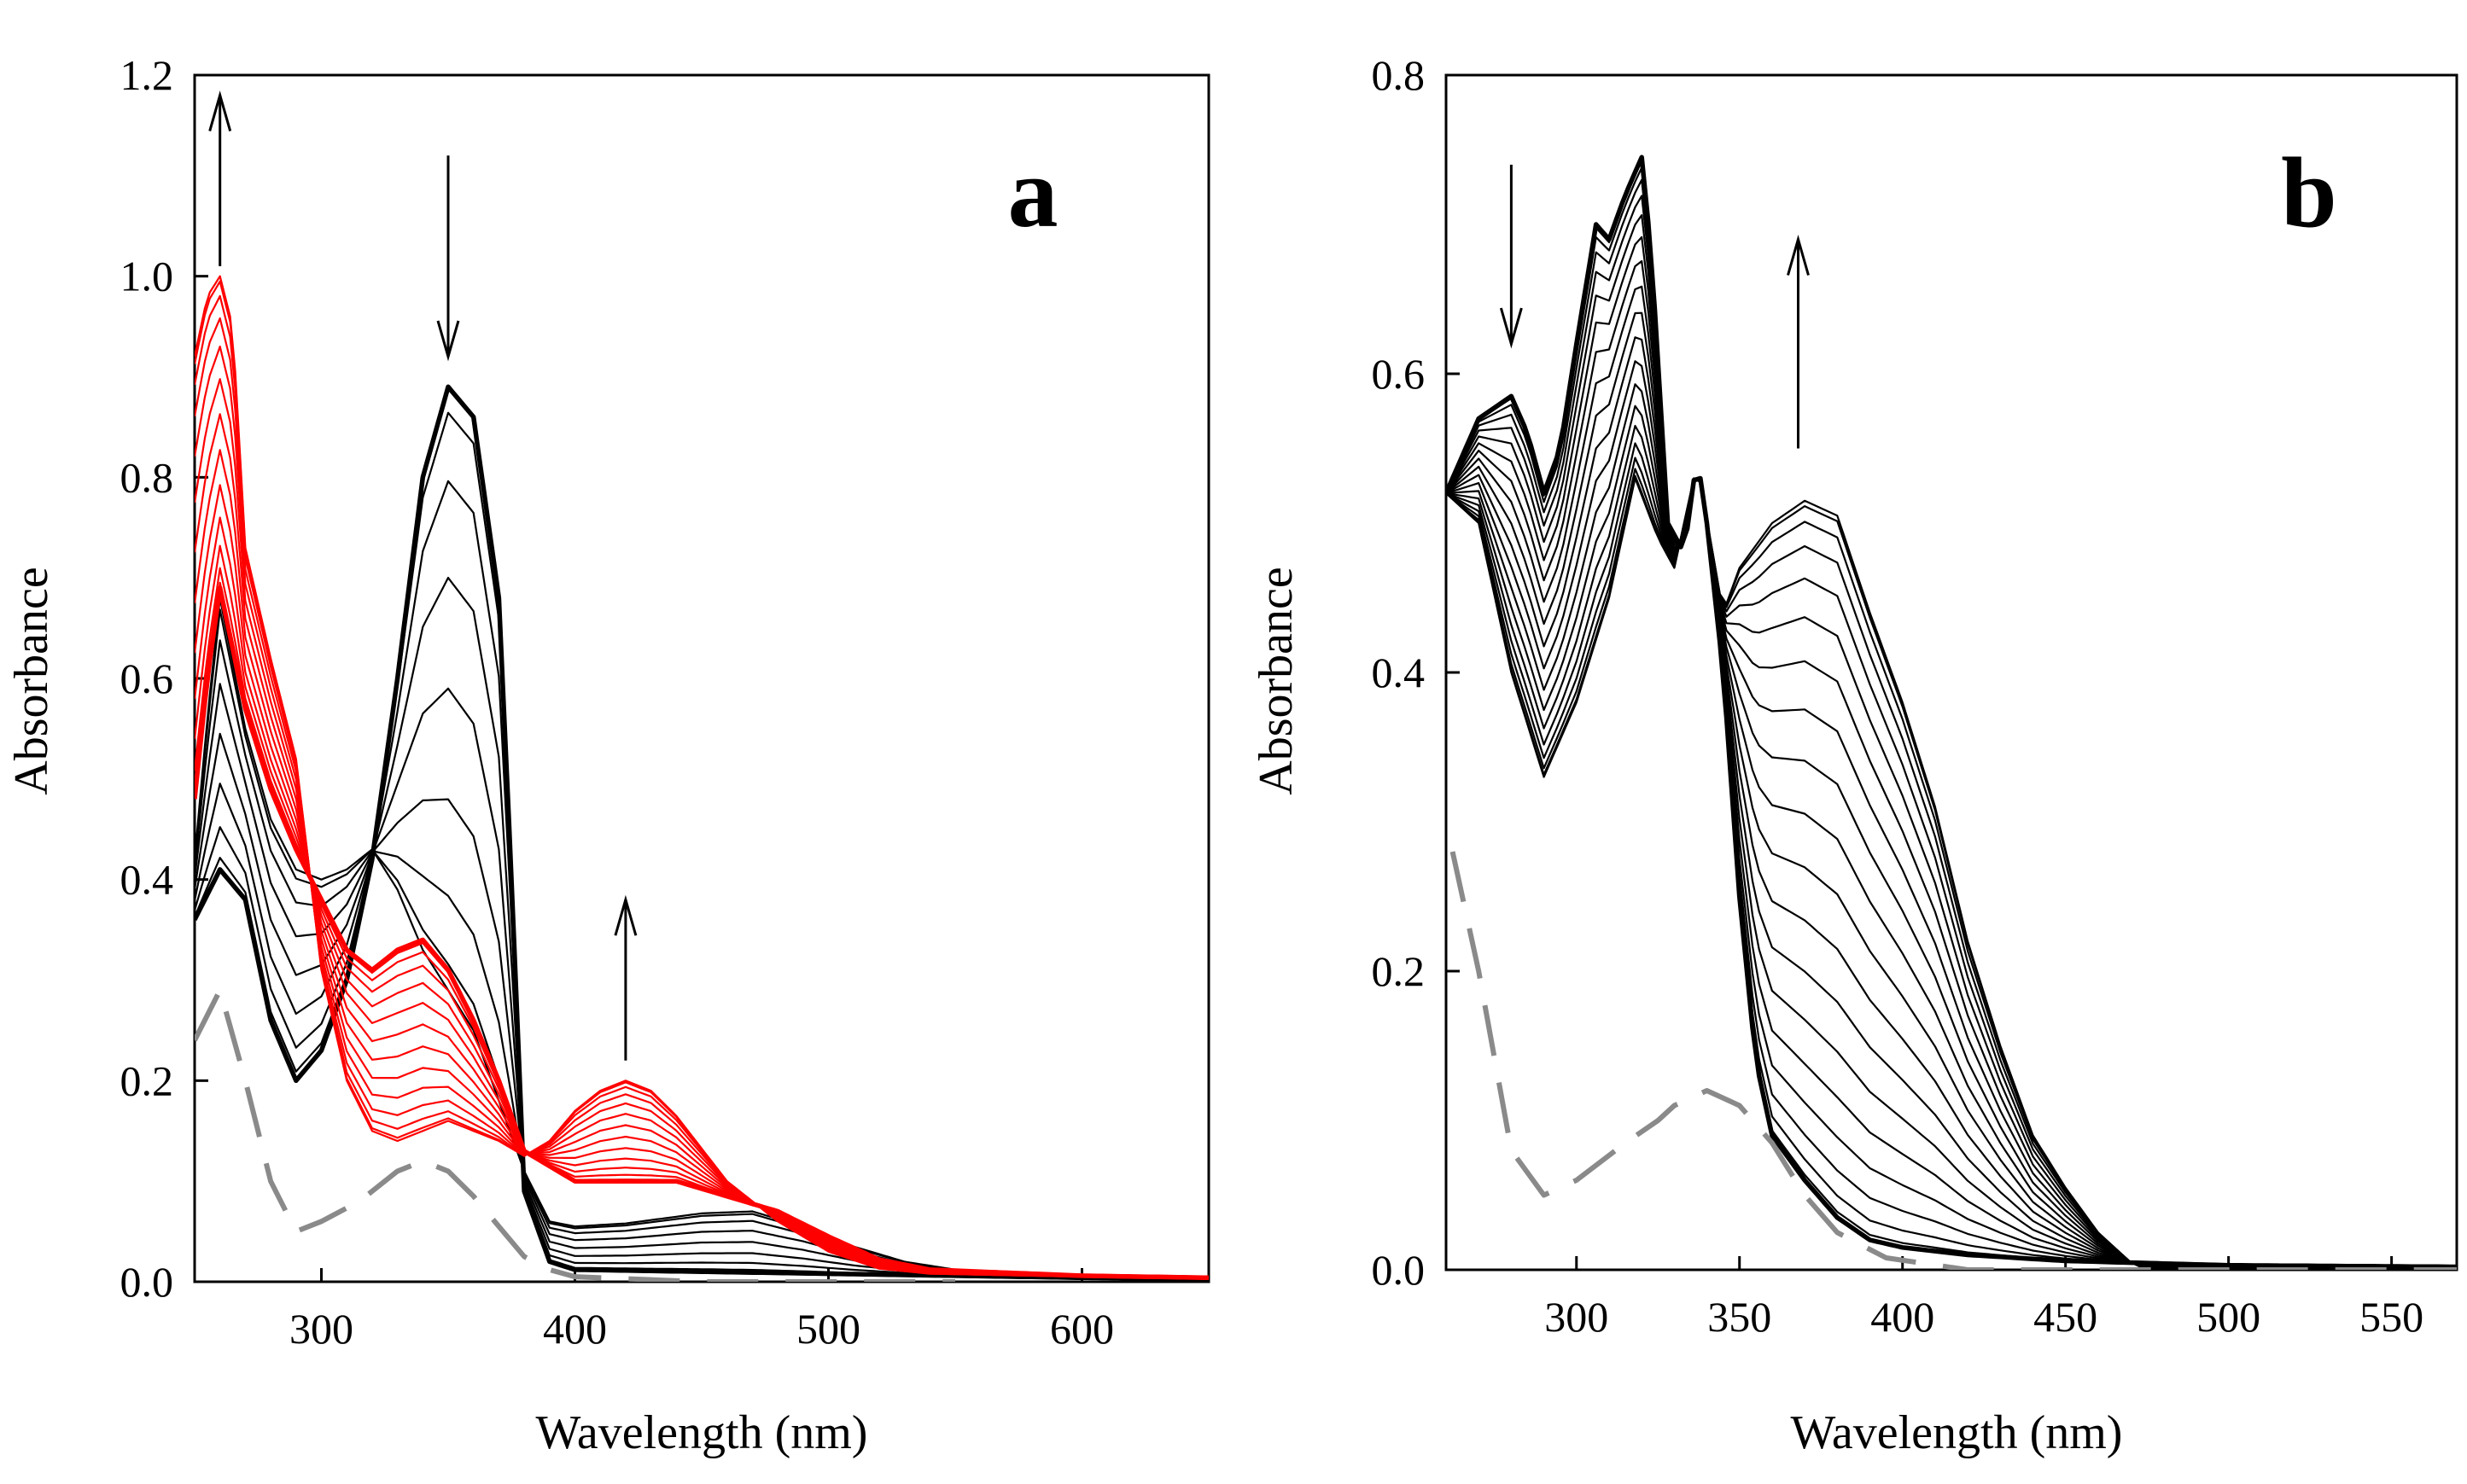  I want to click on panel-a-xtick-label: 400, so click(575, 1329).